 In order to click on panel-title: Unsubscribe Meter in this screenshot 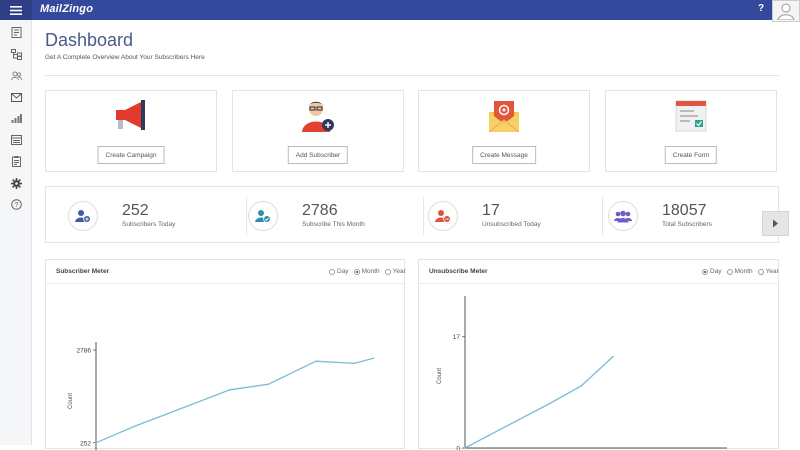, I will do `click(458, 271)`.